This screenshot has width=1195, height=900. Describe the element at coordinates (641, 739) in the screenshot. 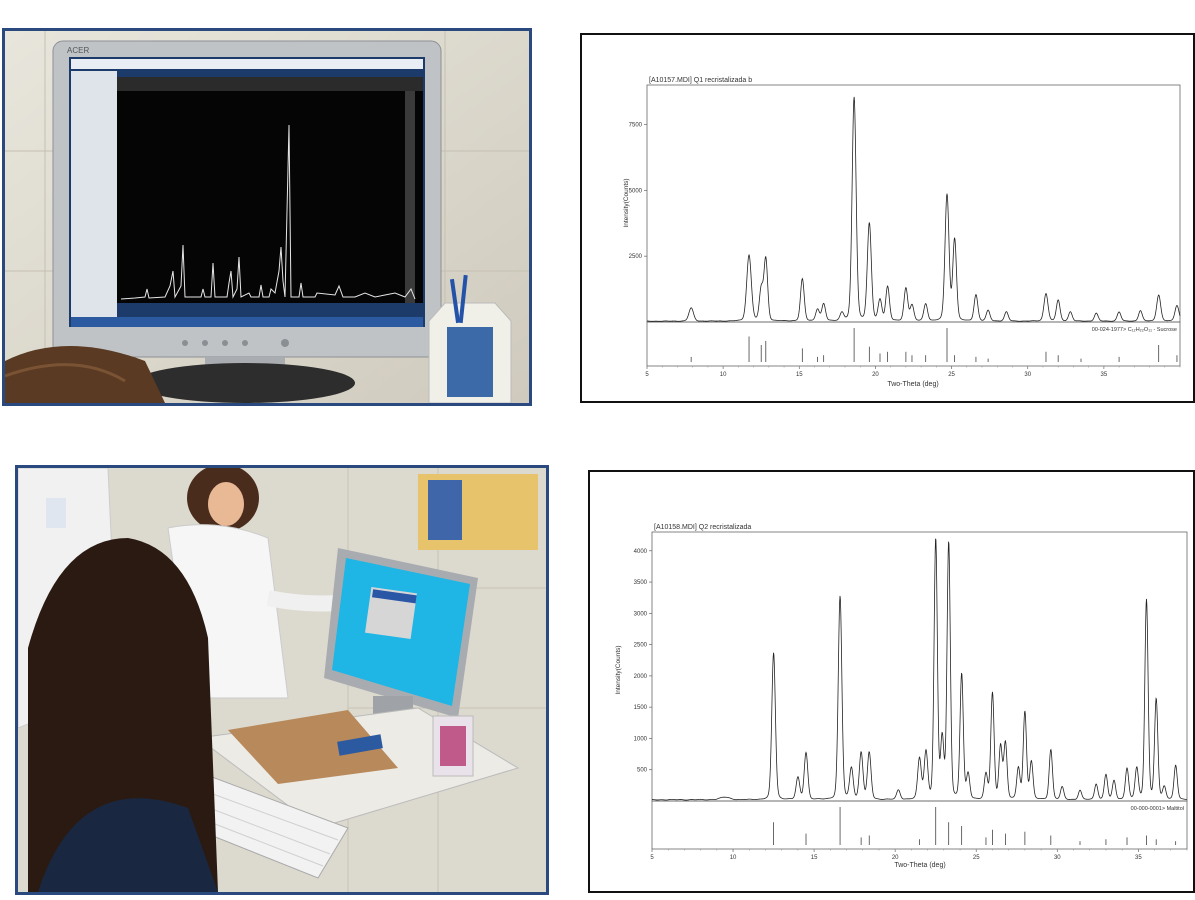

I see `y-tick-label: 1000` at that location.